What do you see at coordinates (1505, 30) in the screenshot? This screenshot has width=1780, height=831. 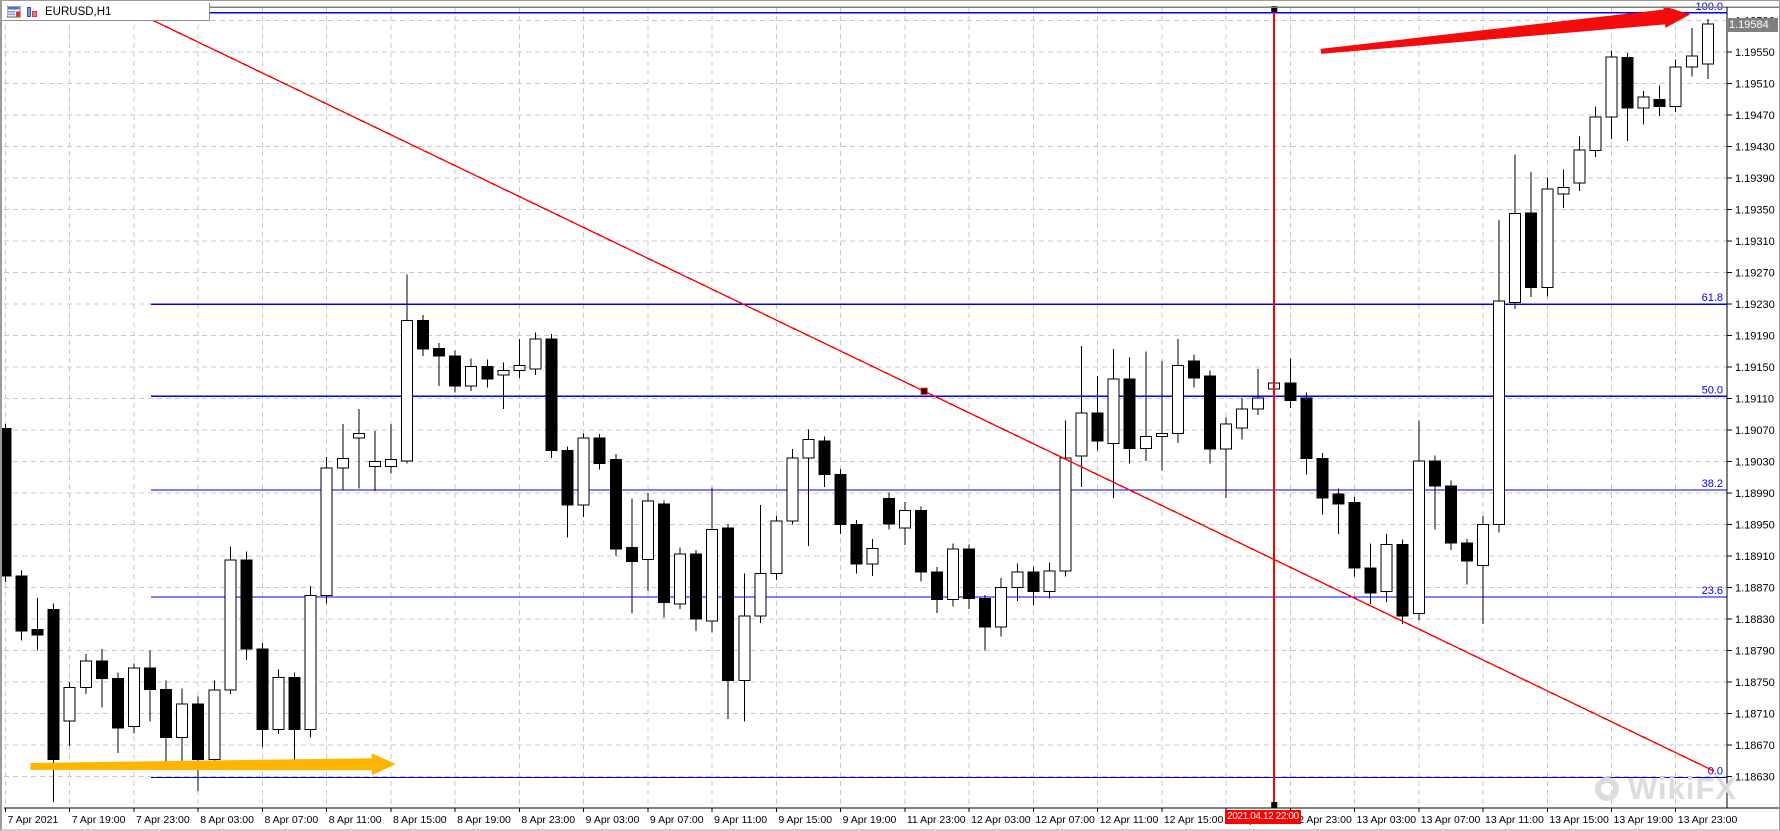 I see `rally-arrow-icon` at bounding box center [1505, 30].